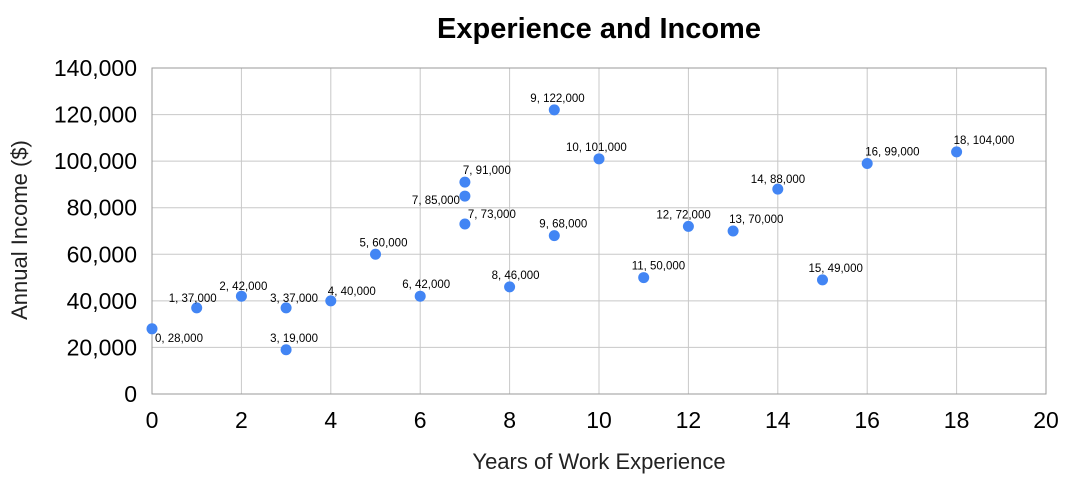  I want to click on x-tick-label: 2, so click(241, 420).